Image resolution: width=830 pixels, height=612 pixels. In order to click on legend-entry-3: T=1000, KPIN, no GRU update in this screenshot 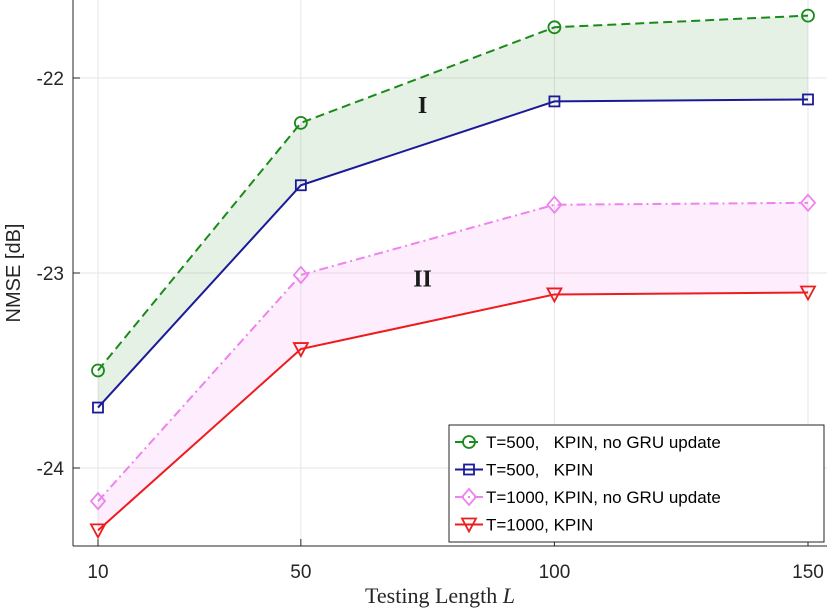, I will do `click(588, 497)`.